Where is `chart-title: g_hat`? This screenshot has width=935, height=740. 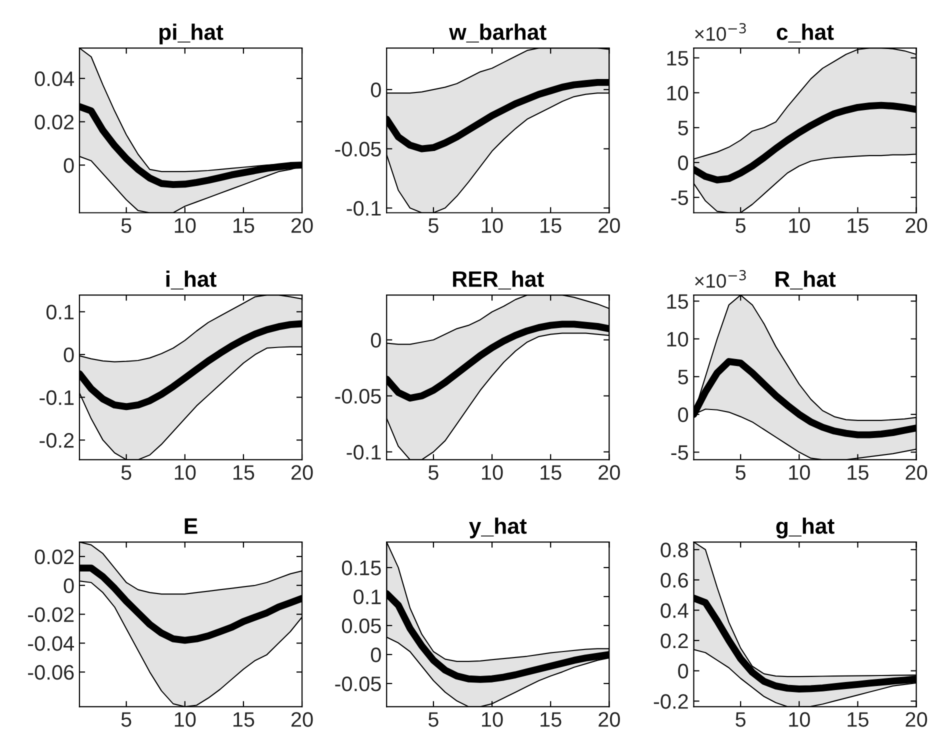
chart-title: g_hat is located at coordinates (805, 528).